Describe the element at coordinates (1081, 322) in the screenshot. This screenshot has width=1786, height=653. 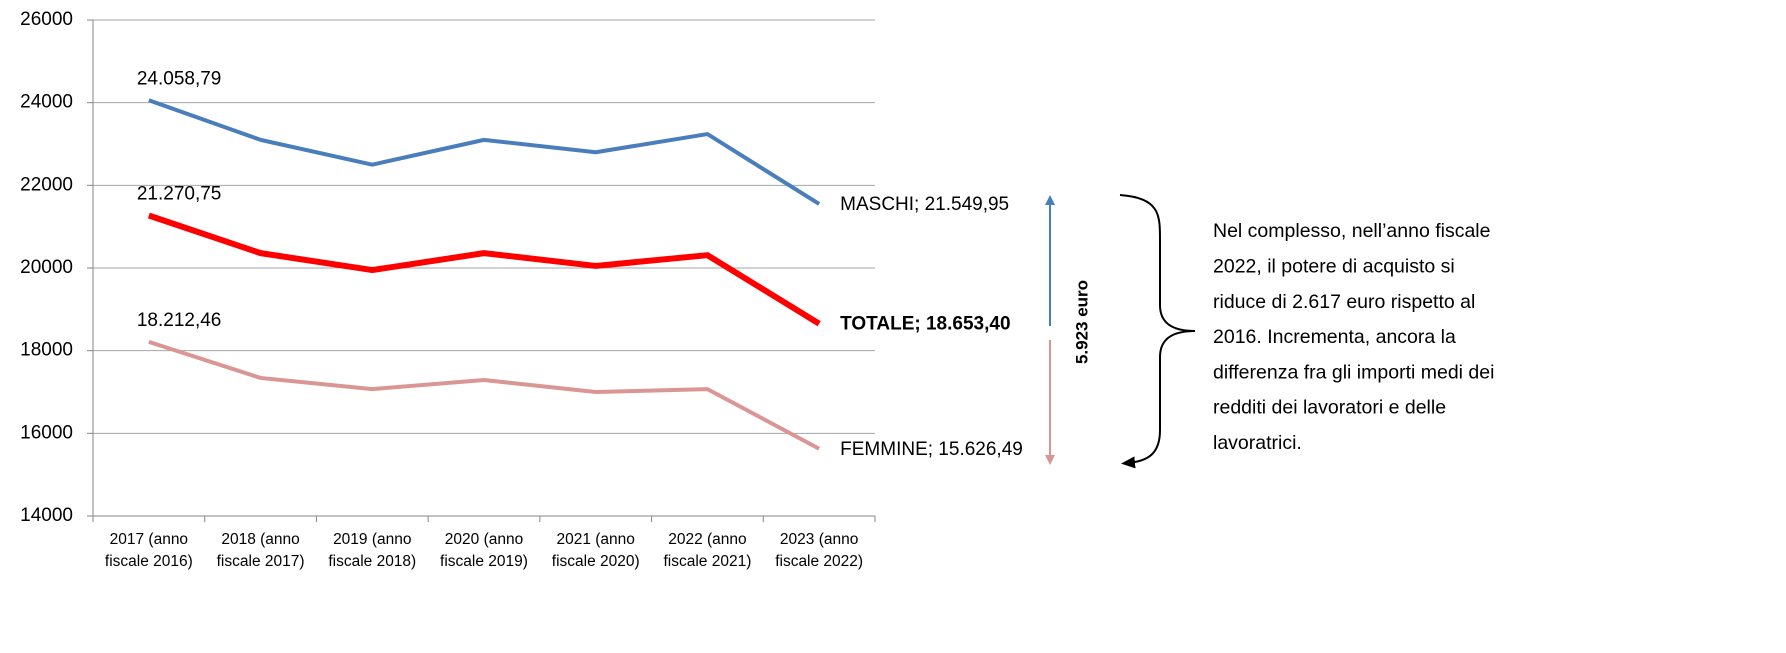
I see `arrow-label: 5.923 euro` at that location.